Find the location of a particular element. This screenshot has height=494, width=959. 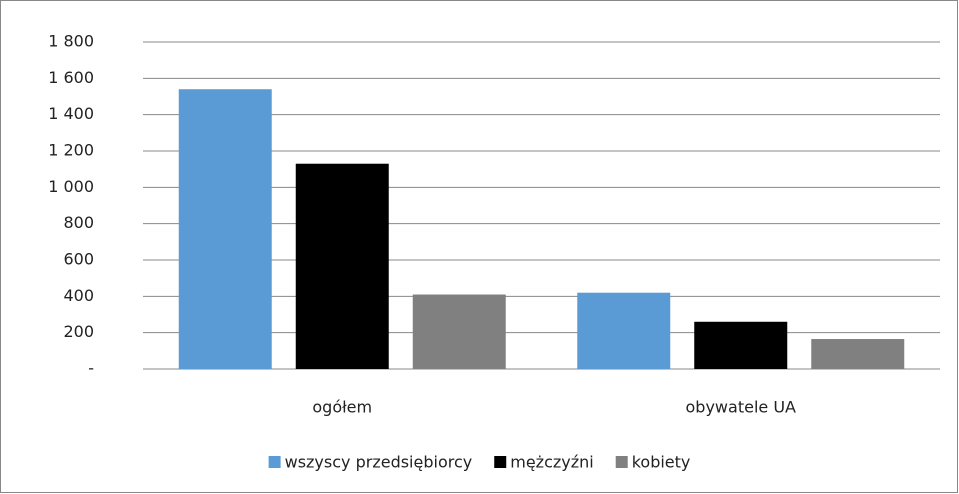

x-tick-label: obywatele UA is located at coordinates (741, 407).